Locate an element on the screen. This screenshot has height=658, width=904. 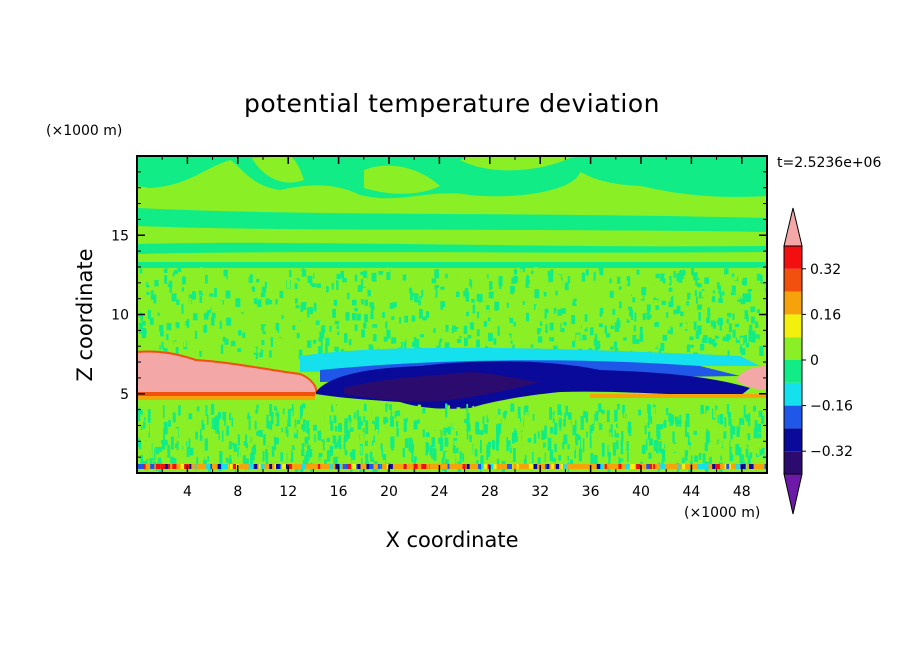
warm-stripe-right is located at coordinates (678, 396).